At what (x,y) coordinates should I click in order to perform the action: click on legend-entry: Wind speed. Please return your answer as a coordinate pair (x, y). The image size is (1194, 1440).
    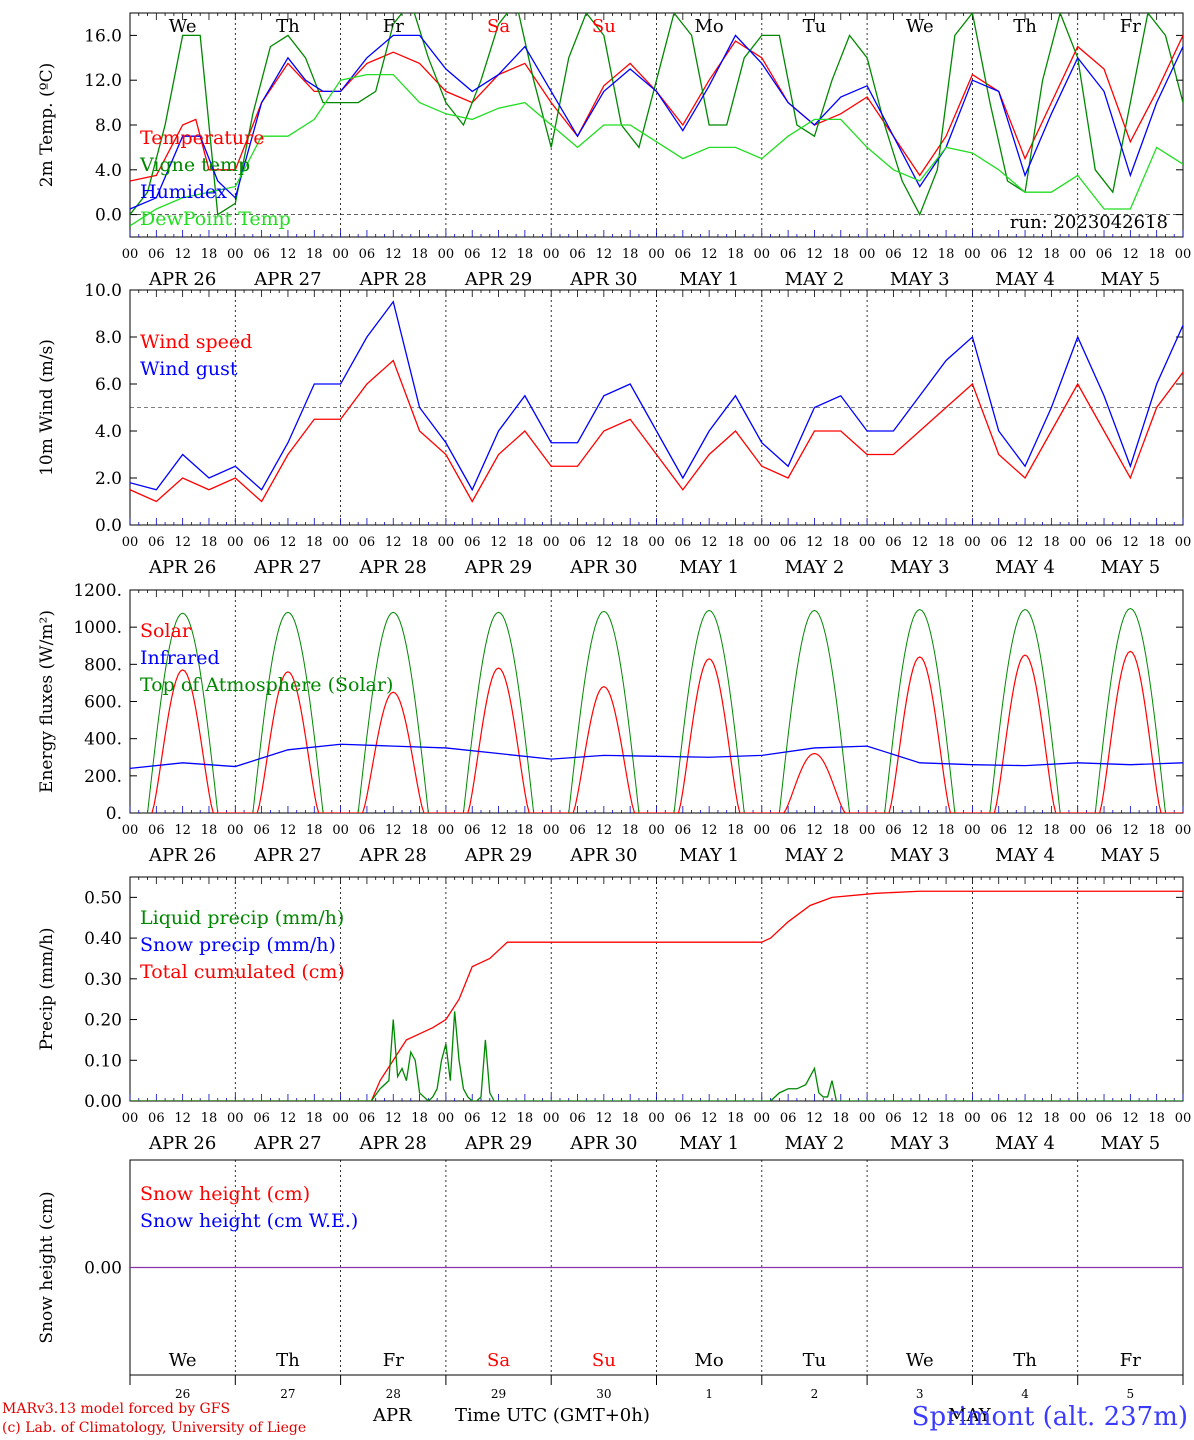
    Looking at the image, I should click on (196, 342).